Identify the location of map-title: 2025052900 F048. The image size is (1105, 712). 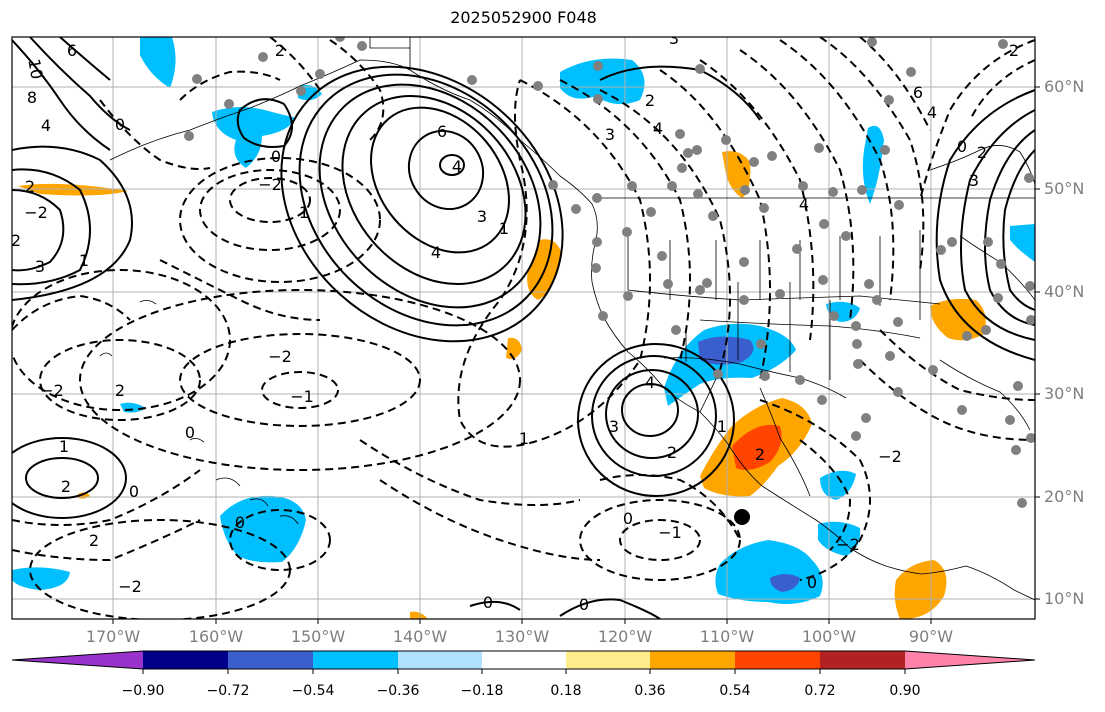
(523, 17).